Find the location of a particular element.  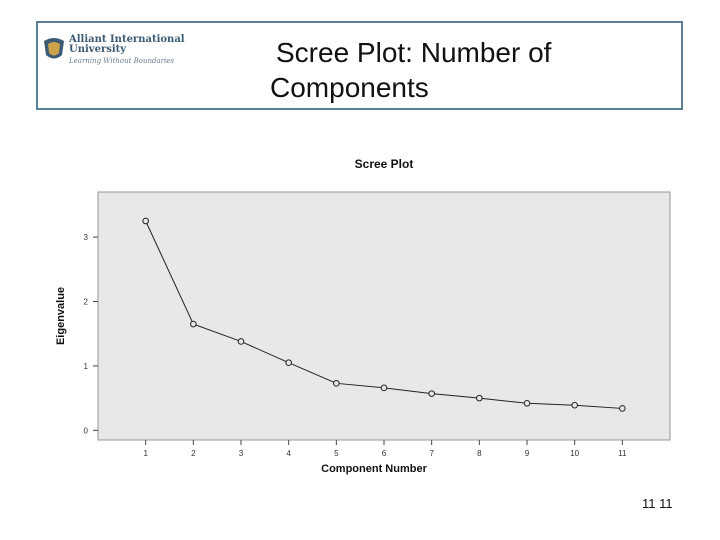

slide-title-line2: Components is located at coordinates (349, 87).